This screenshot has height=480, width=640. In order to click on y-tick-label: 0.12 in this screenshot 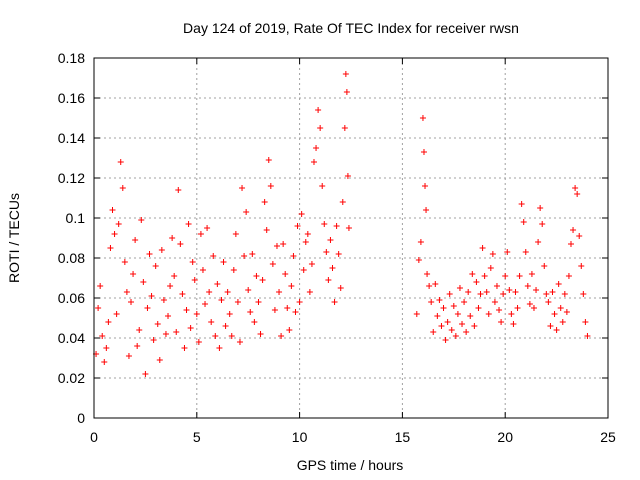, I will do `click(71, 178)`.